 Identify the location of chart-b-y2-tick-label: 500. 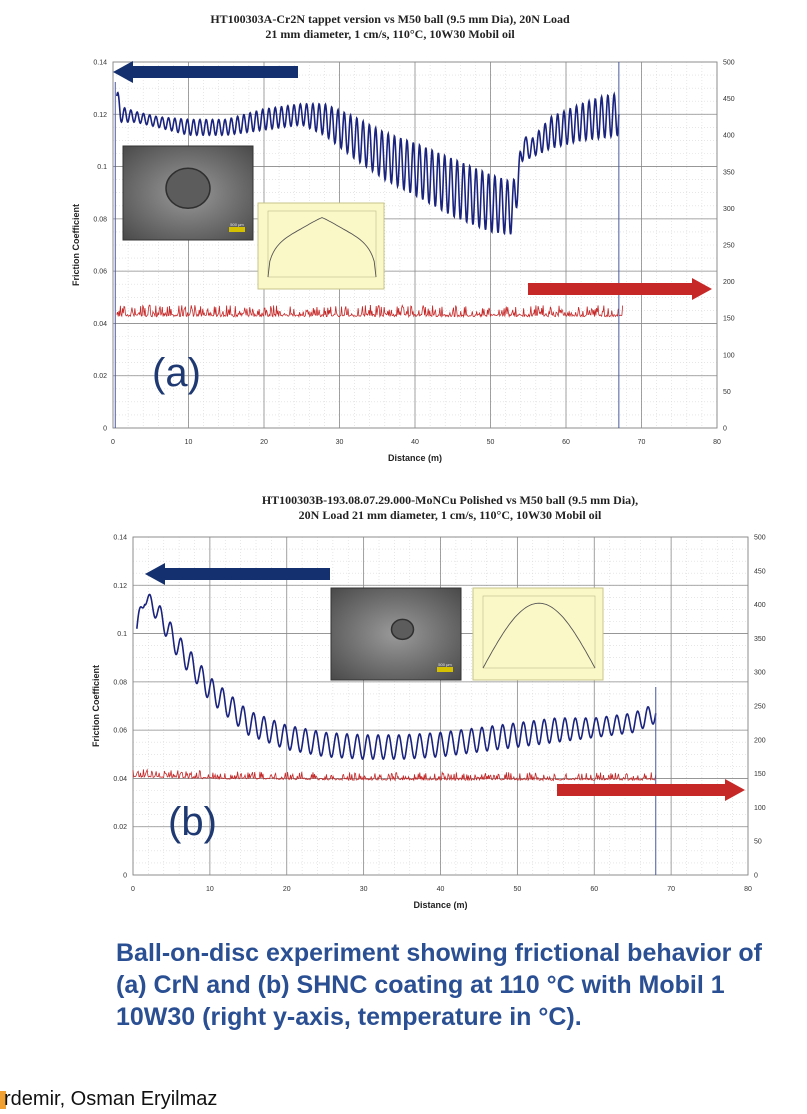
(760, 538).